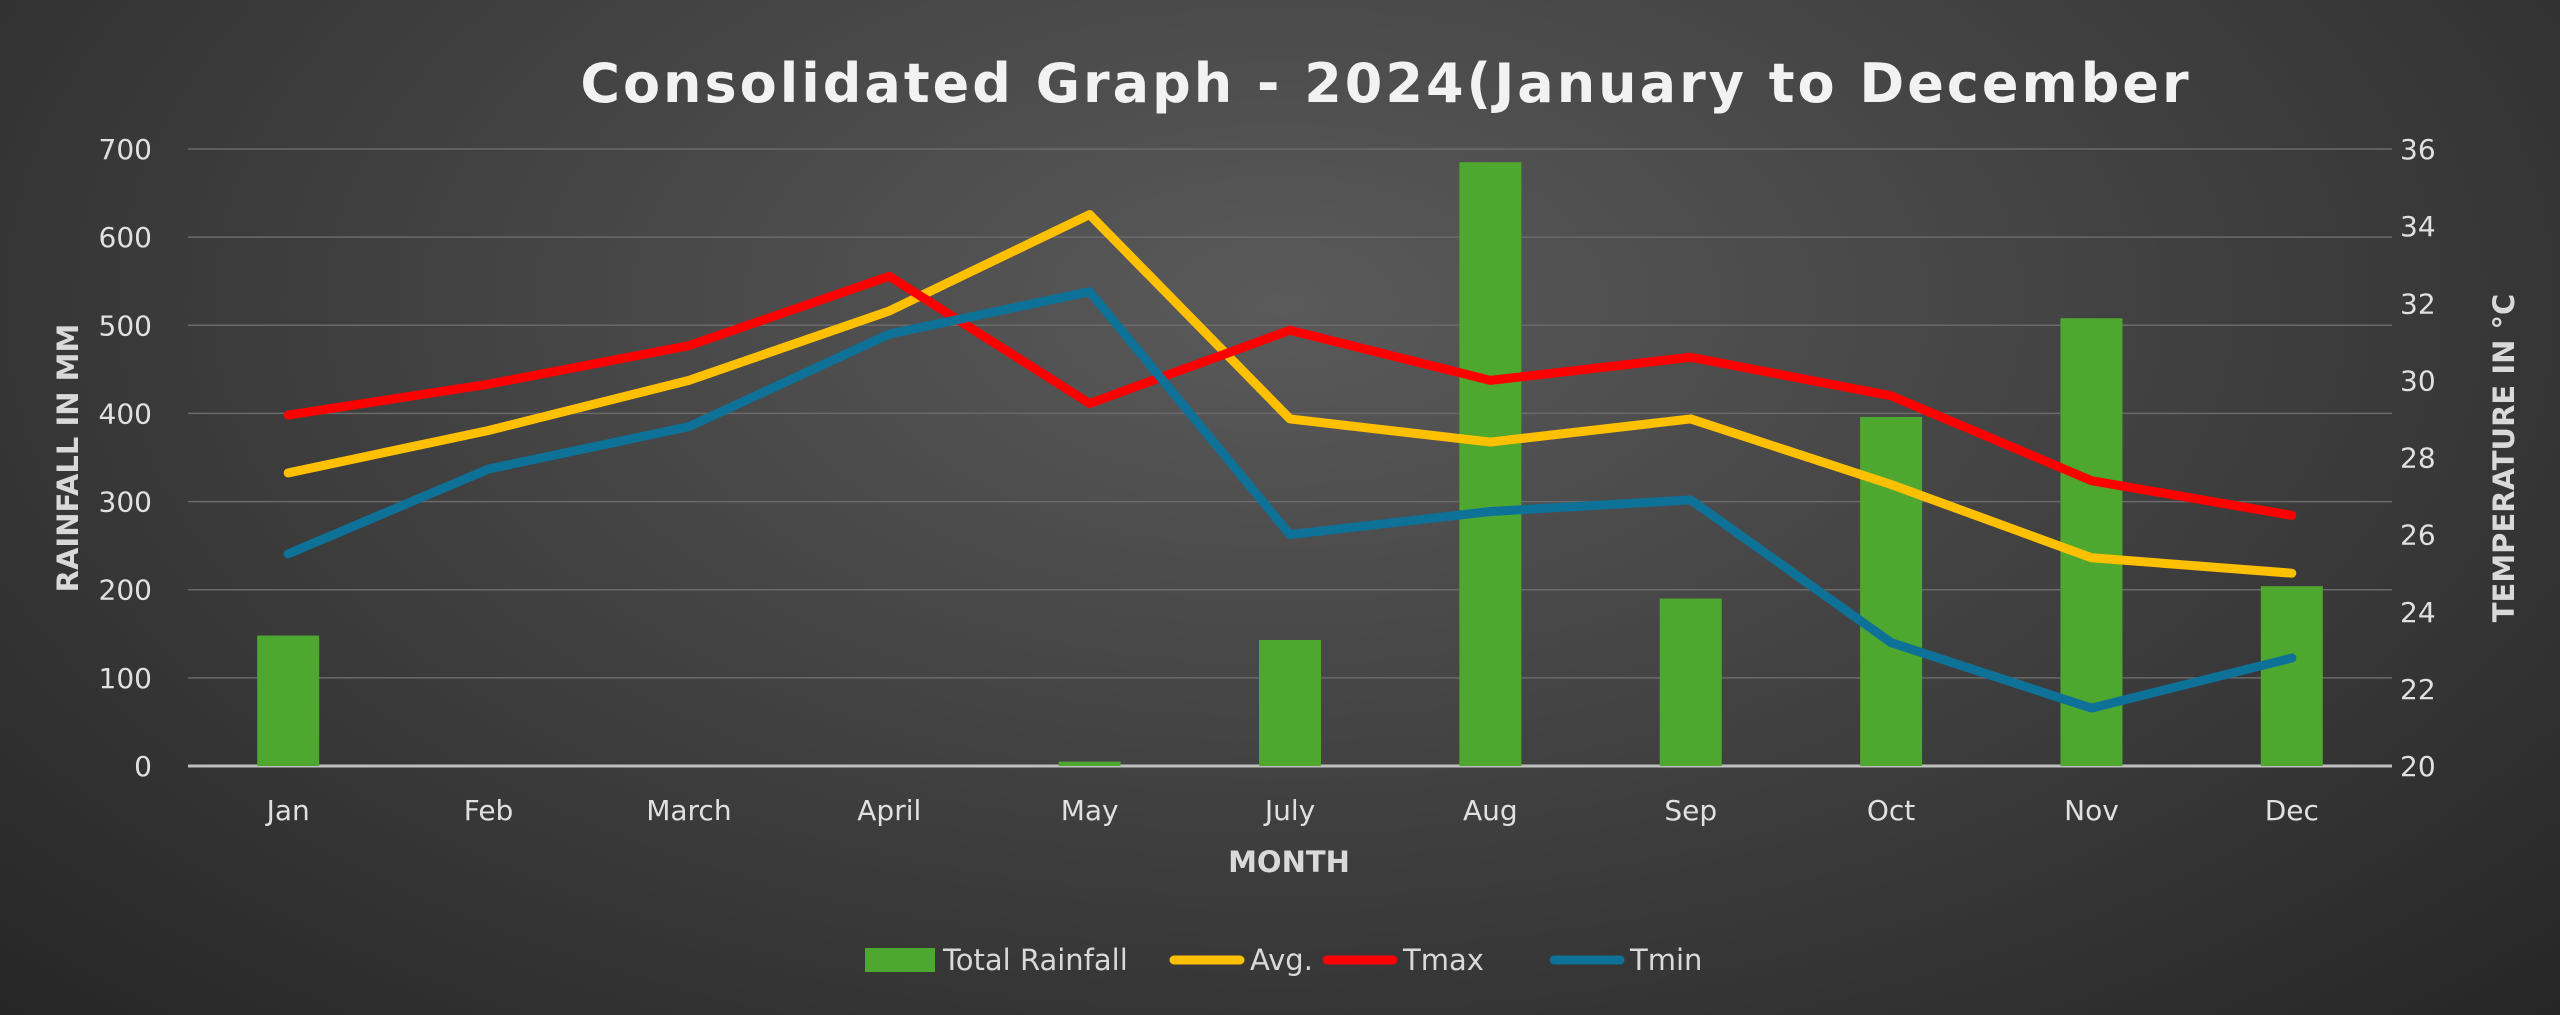  What do you see at coordinates (143, 766) in the screenshot?
I see `y-tick-label: 0` at bounding box center [143, 766].